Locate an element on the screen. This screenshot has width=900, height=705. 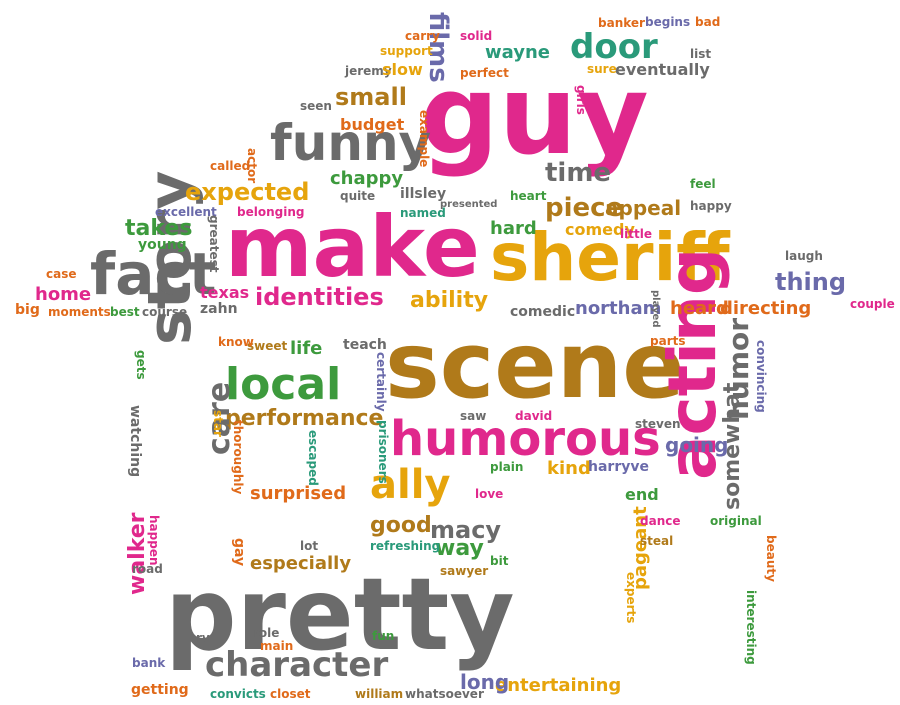
word-sure: sure is located at coordinates (602, 69).